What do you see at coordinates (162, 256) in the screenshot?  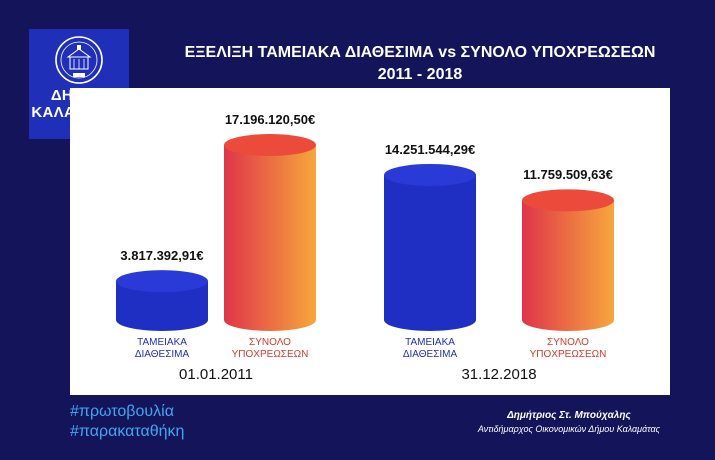 I see `value-label: 3.817.392,91€` at bounding box center [162, 256].